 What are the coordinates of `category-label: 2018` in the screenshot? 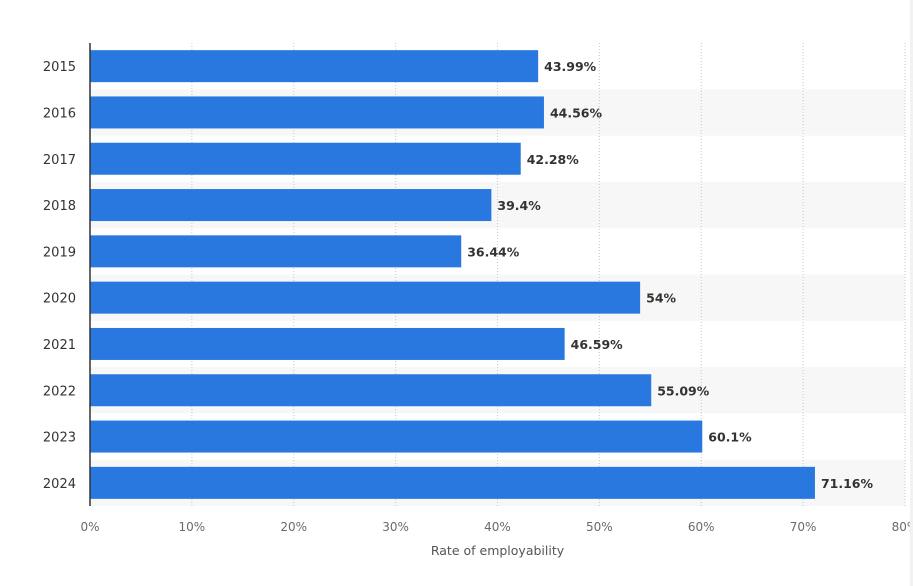 It's located at (59, 206).